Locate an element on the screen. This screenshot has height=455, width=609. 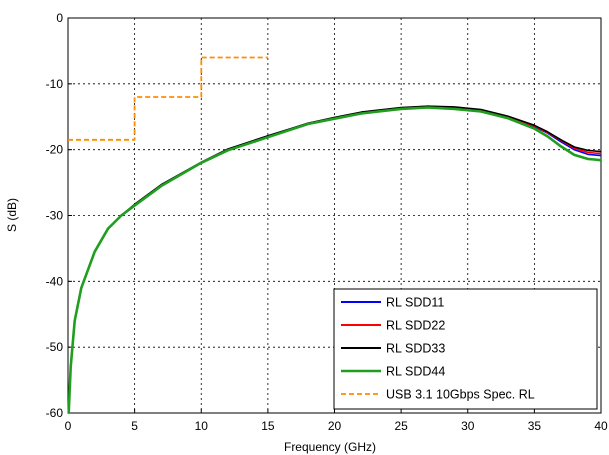
y-axis-ticks: 0 -10 -20 -30 -40 -50 -60 is located at coordinates (59, 215).